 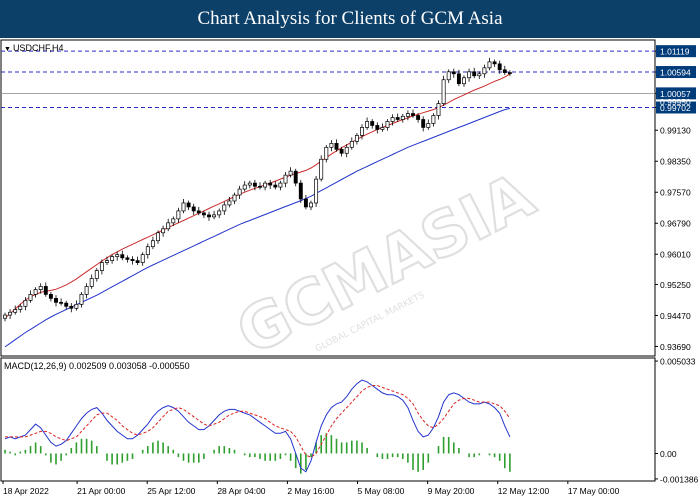 What do you see at coordinates (350, 18) in the screenshot?
I see `banner-title: Chart Analysis for Clients of GCM Asia` at bounding box center [350, 18].